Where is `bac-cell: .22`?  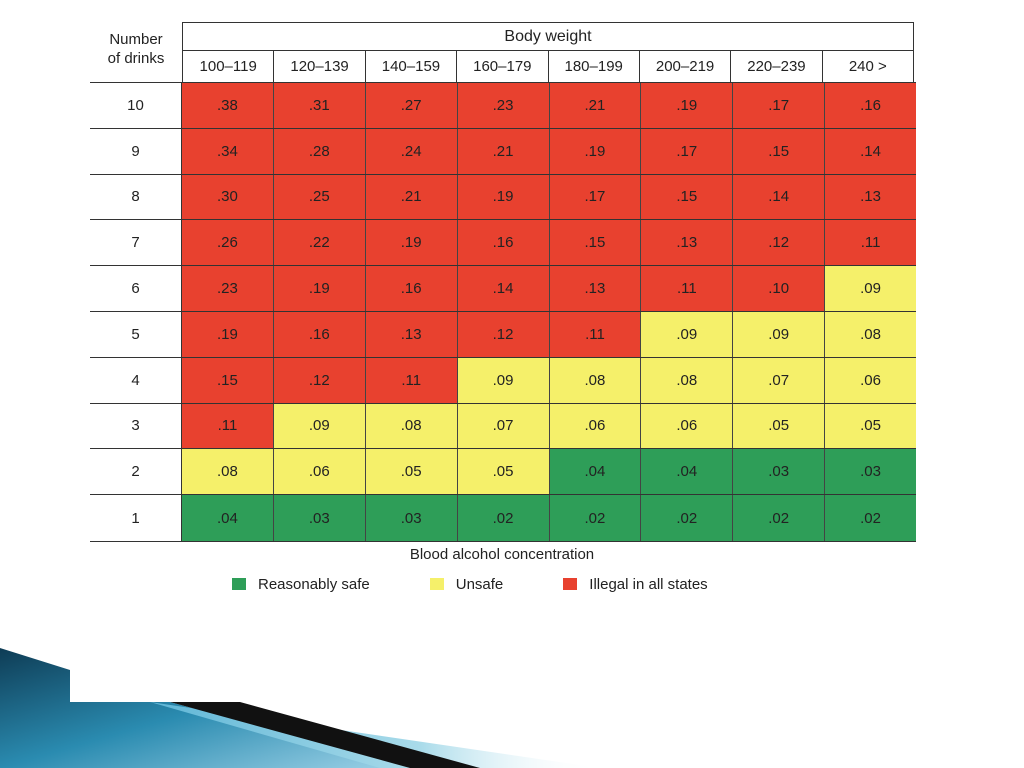
bac-cell: .22 is located at coordinates (319, 243).